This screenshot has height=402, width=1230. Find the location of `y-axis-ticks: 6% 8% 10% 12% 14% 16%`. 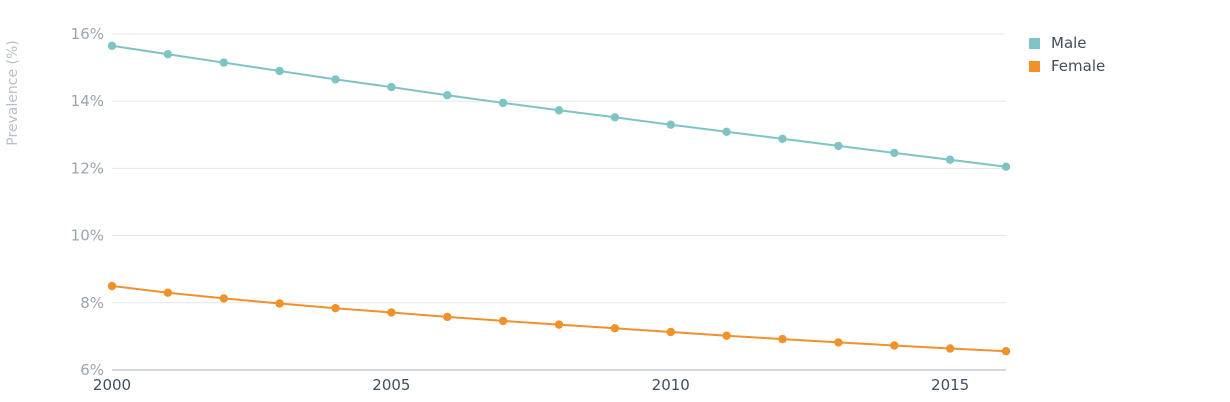

y-axis-ticks: 6% 8% 10% 12% 14% 16% is located at coordinates (87, 202).